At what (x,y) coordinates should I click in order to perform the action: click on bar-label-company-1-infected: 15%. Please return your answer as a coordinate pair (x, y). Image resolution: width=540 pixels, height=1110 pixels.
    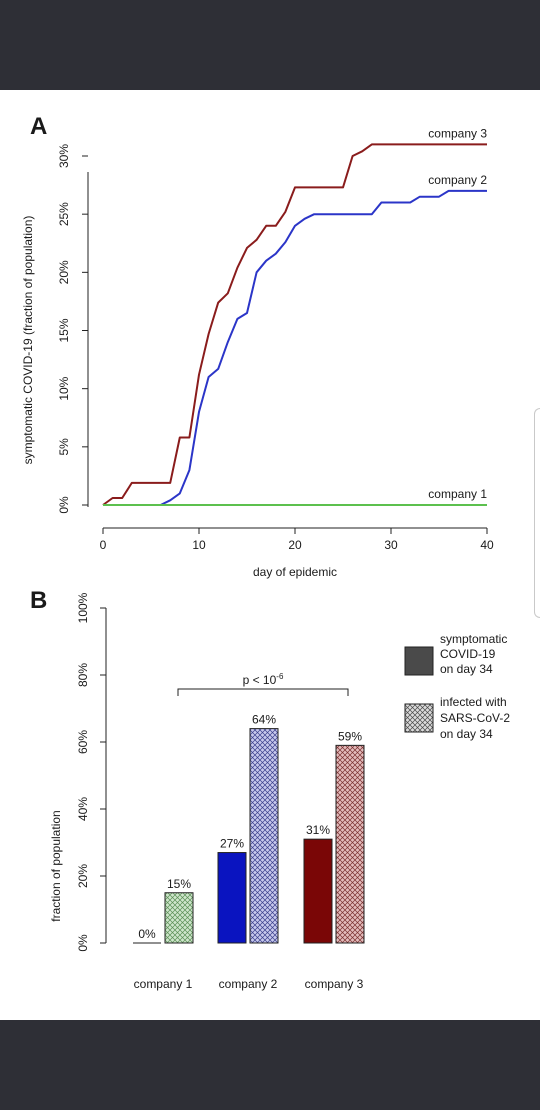
    Looking at the image, I should click on (179, 884).